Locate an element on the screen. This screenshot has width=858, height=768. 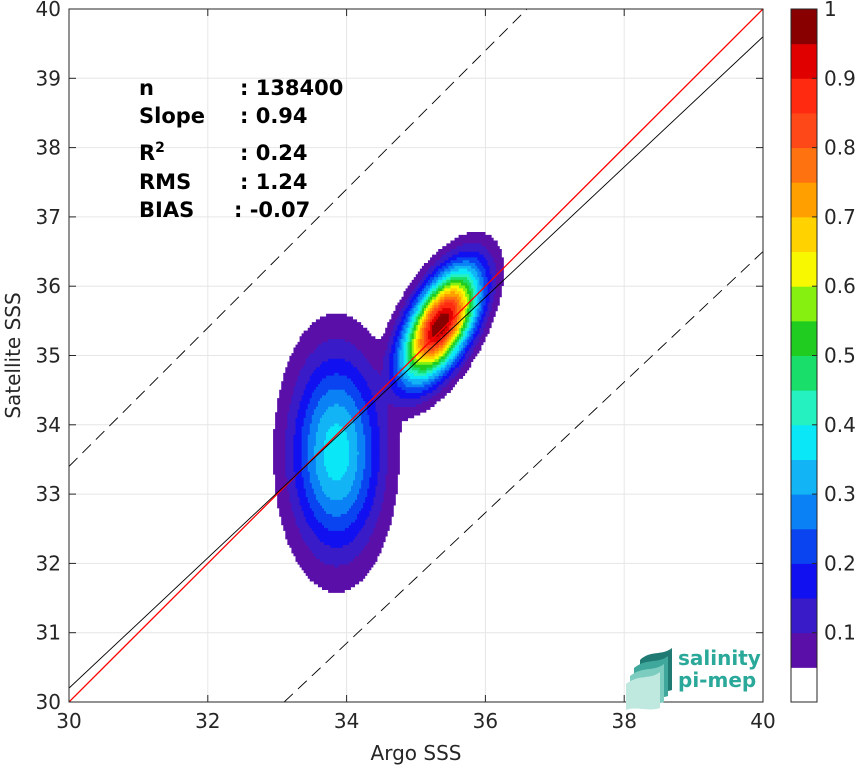
colorbar-tick-label: 0.9 is located at coordinates (840, 78).